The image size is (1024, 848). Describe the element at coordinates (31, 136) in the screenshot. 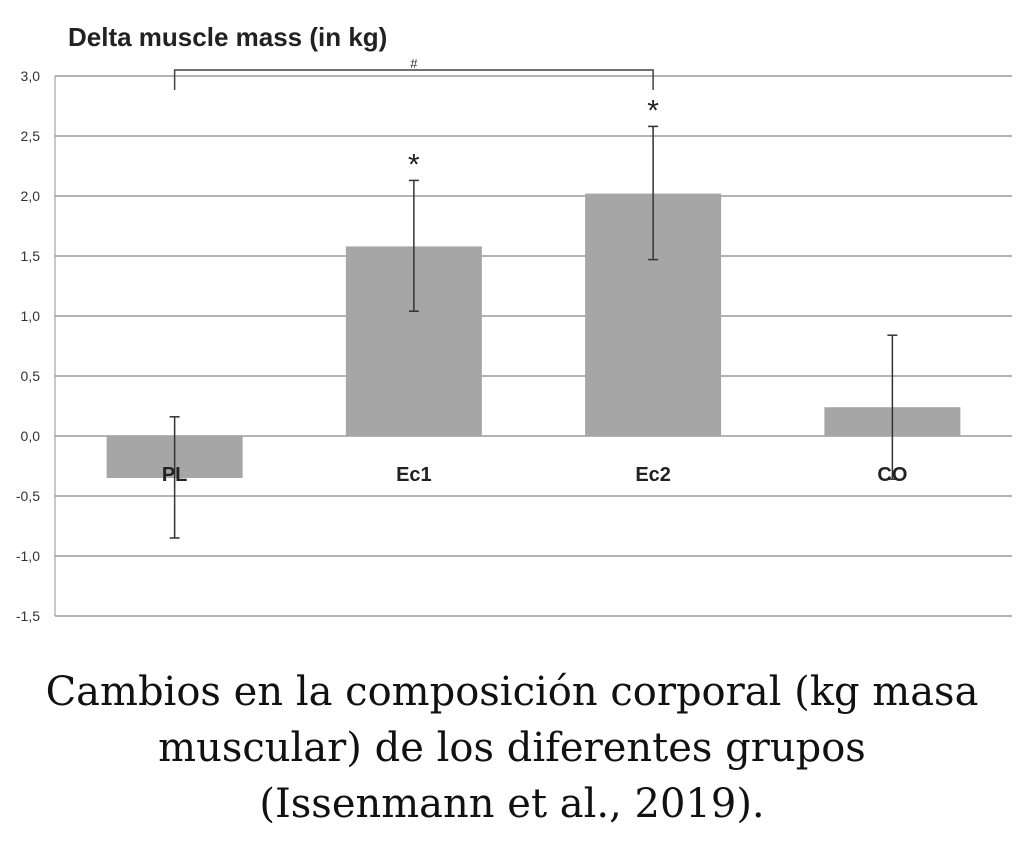

I see `y-tick-label: 2,5` at that location.